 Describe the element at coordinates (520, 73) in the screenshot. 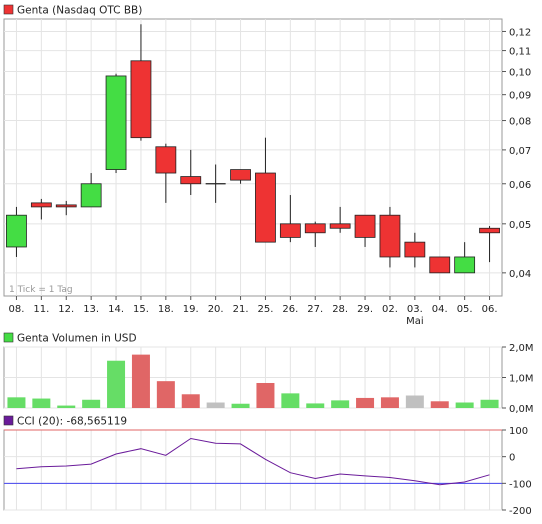

I see `price-y-tick-label: 0,10` at that location.